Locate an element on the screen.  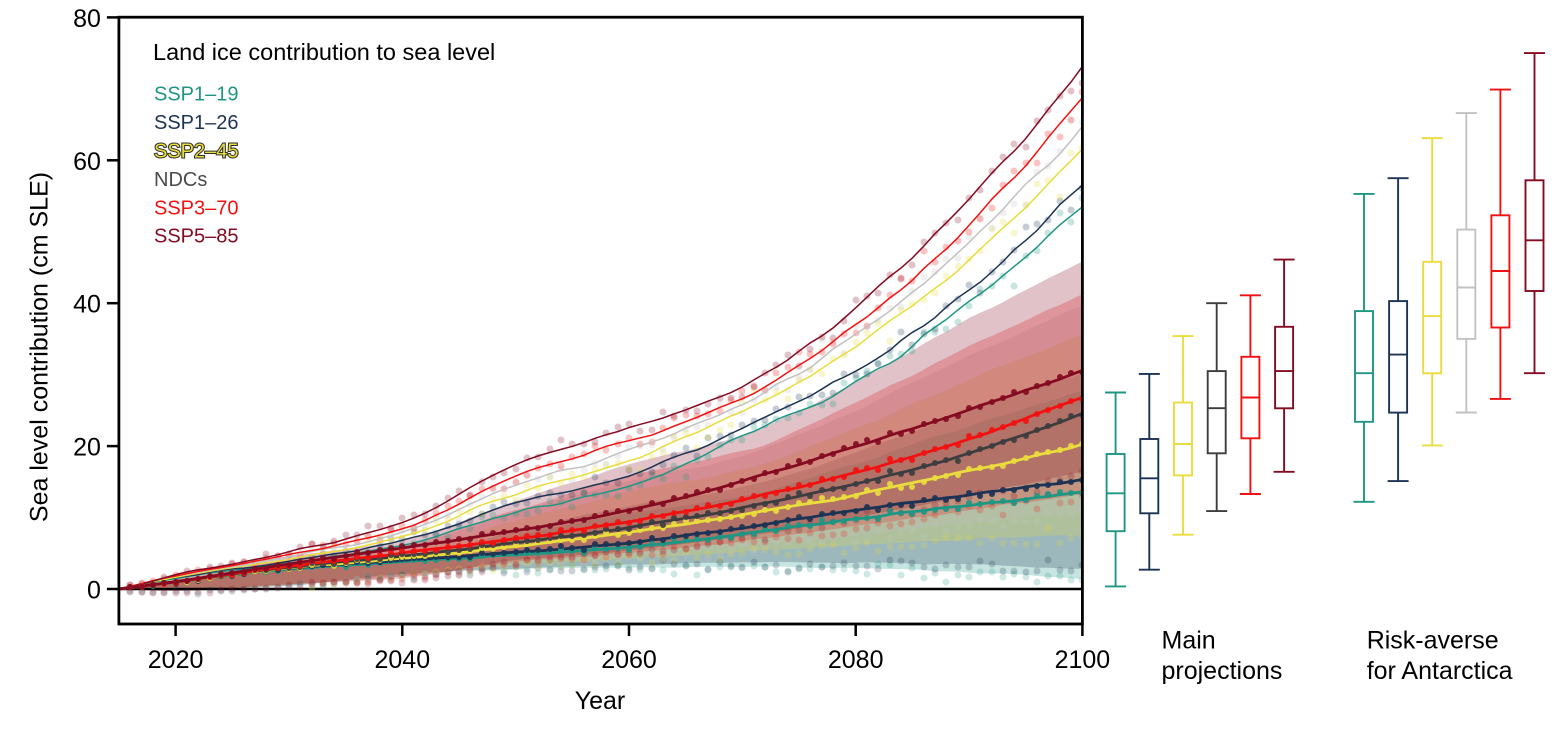
svg-text: 2060 is located at coordinates (629, 660).